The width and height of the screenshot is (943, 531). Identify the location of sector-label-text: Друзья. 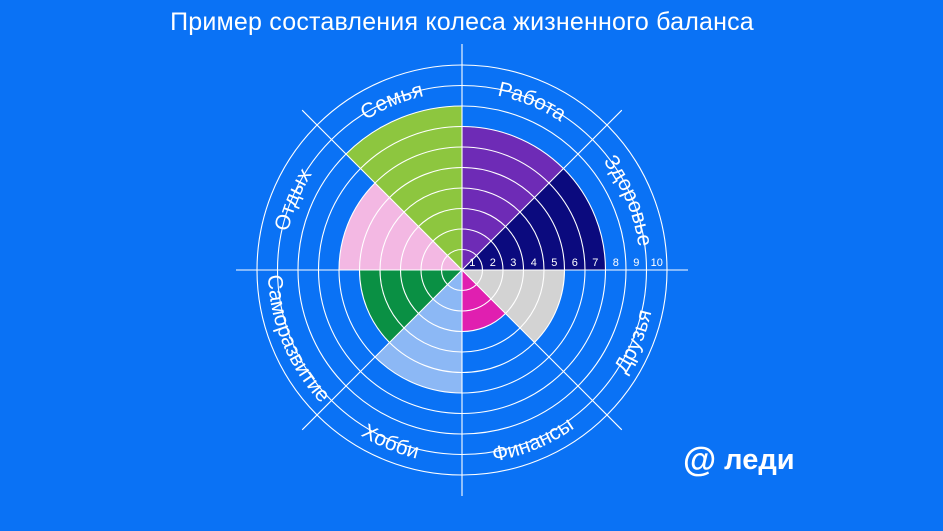
(633, 342).